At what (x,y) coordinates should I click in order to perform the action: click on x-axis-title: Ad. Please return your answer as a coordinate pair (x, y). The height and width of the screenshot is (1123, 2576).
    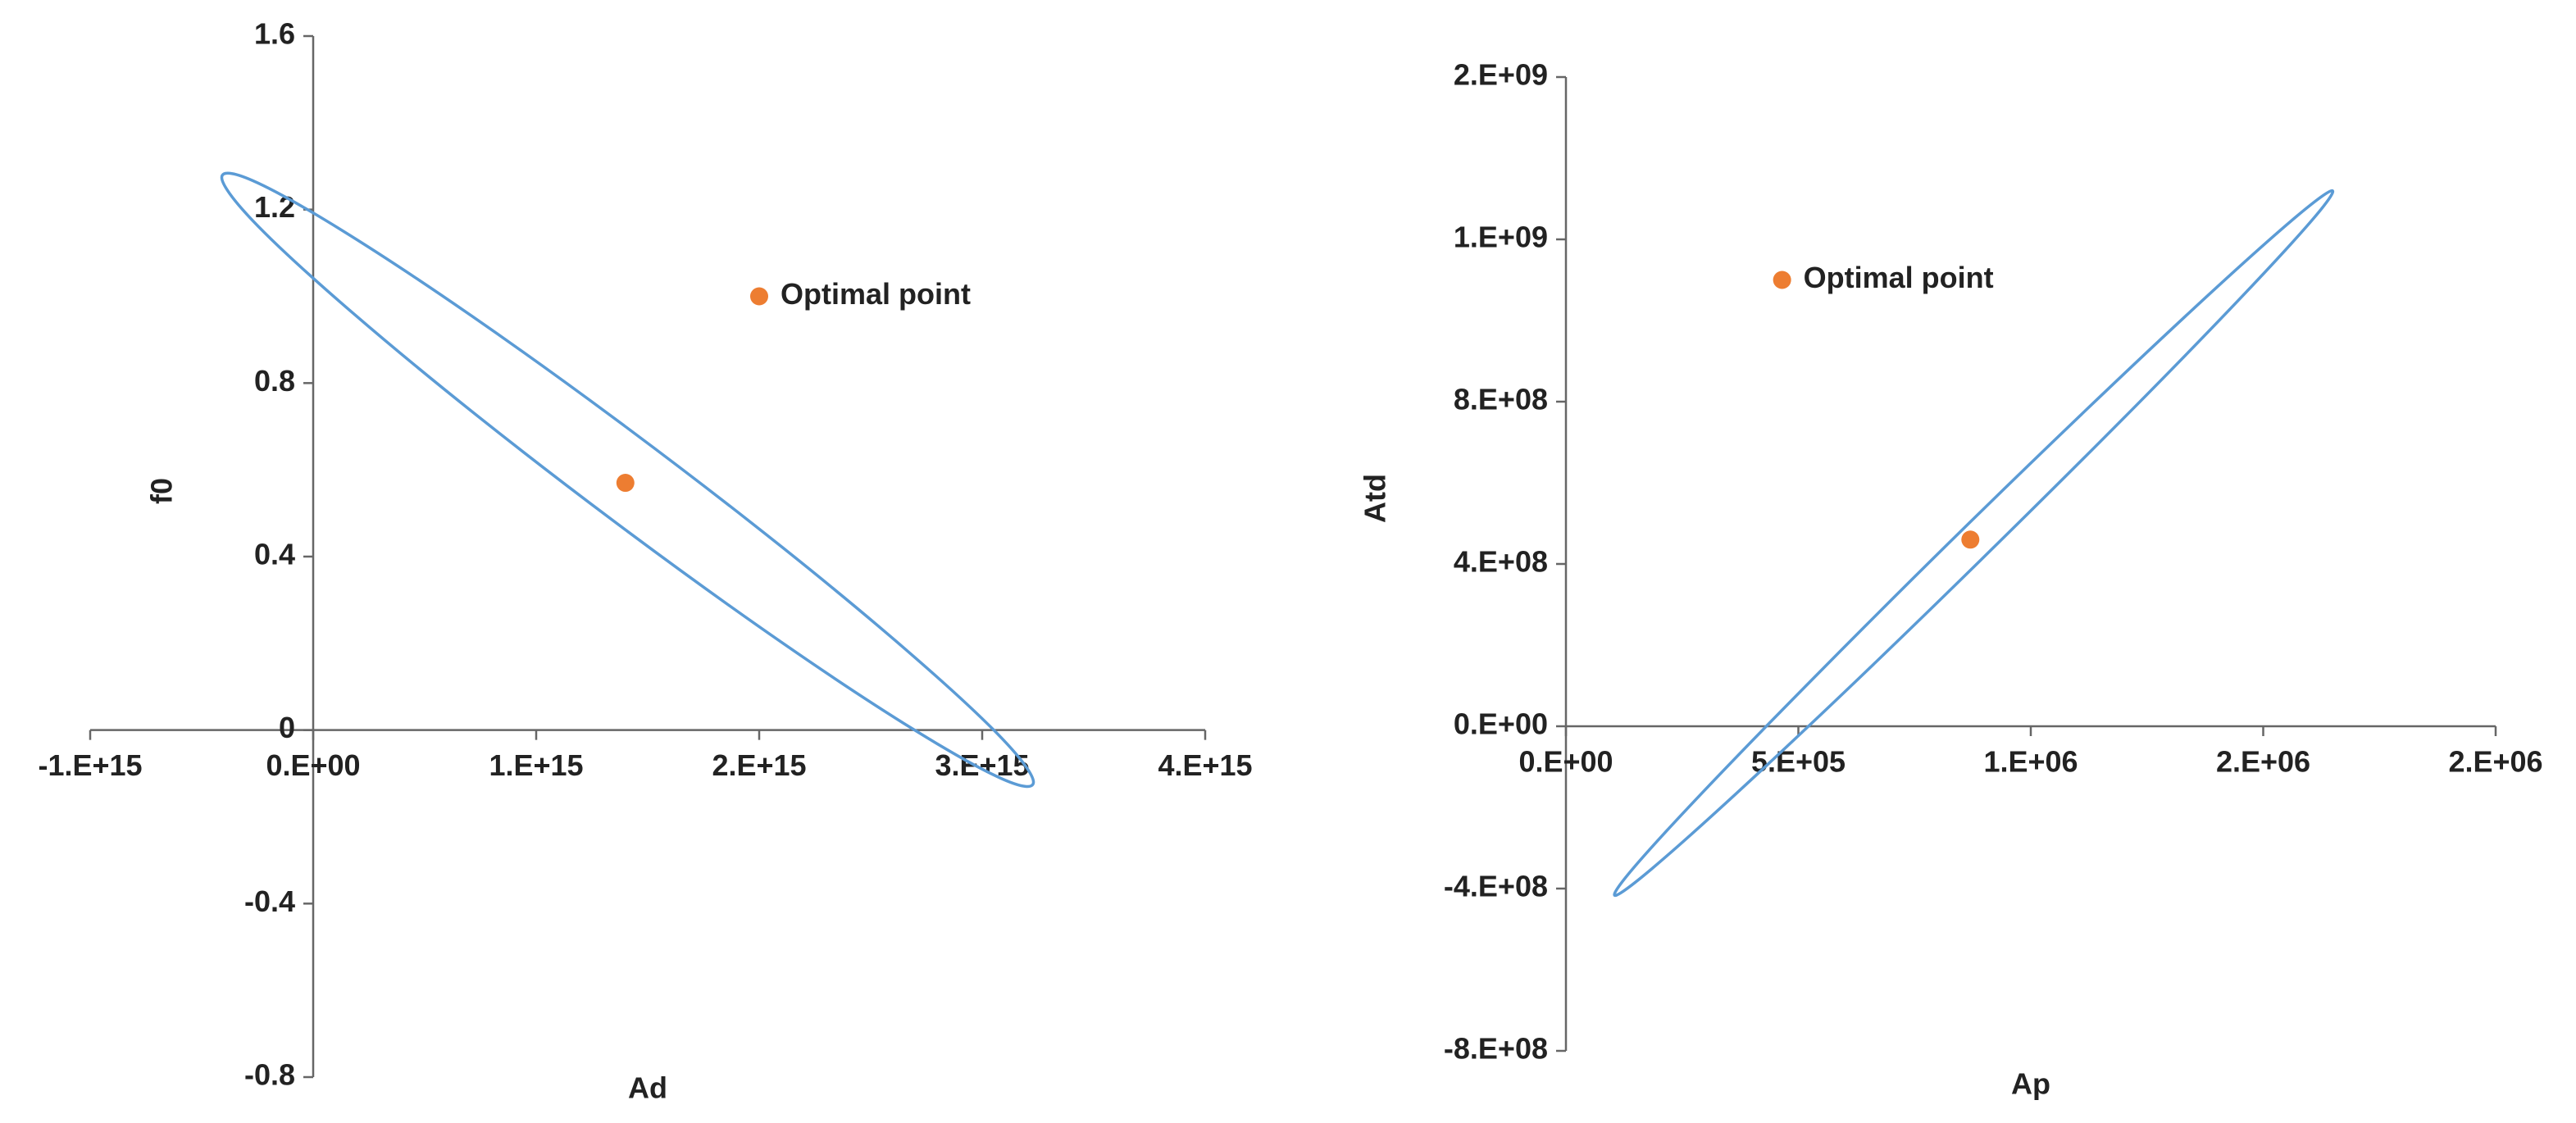
    Looking at the image, I should click on (648, 1088).